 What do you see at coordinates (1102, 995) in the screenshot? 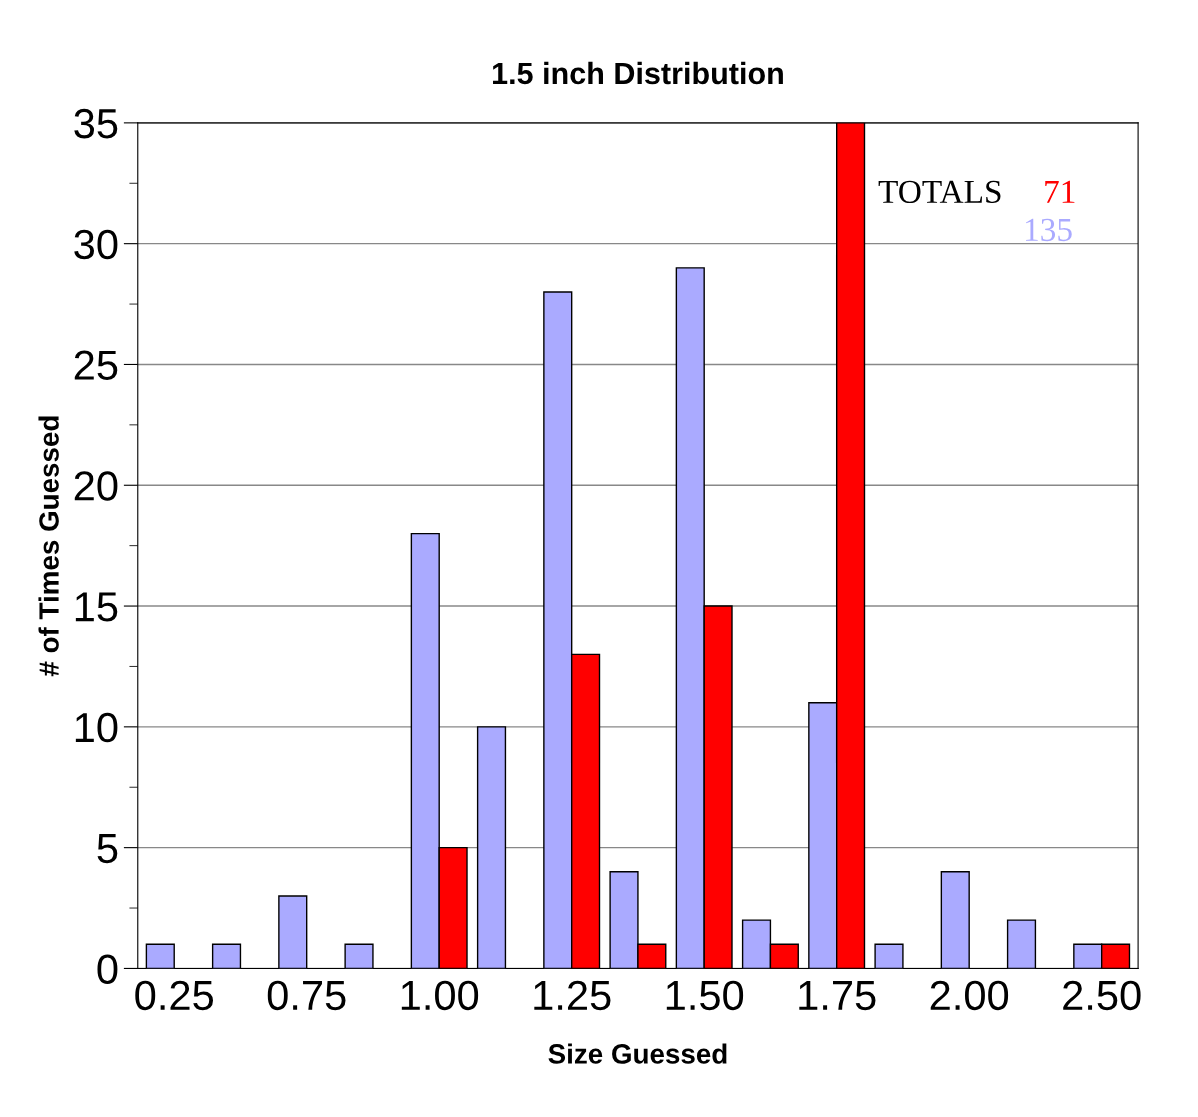
I see `x-tick-label: 2.50` at bounding box center [1102, 995].